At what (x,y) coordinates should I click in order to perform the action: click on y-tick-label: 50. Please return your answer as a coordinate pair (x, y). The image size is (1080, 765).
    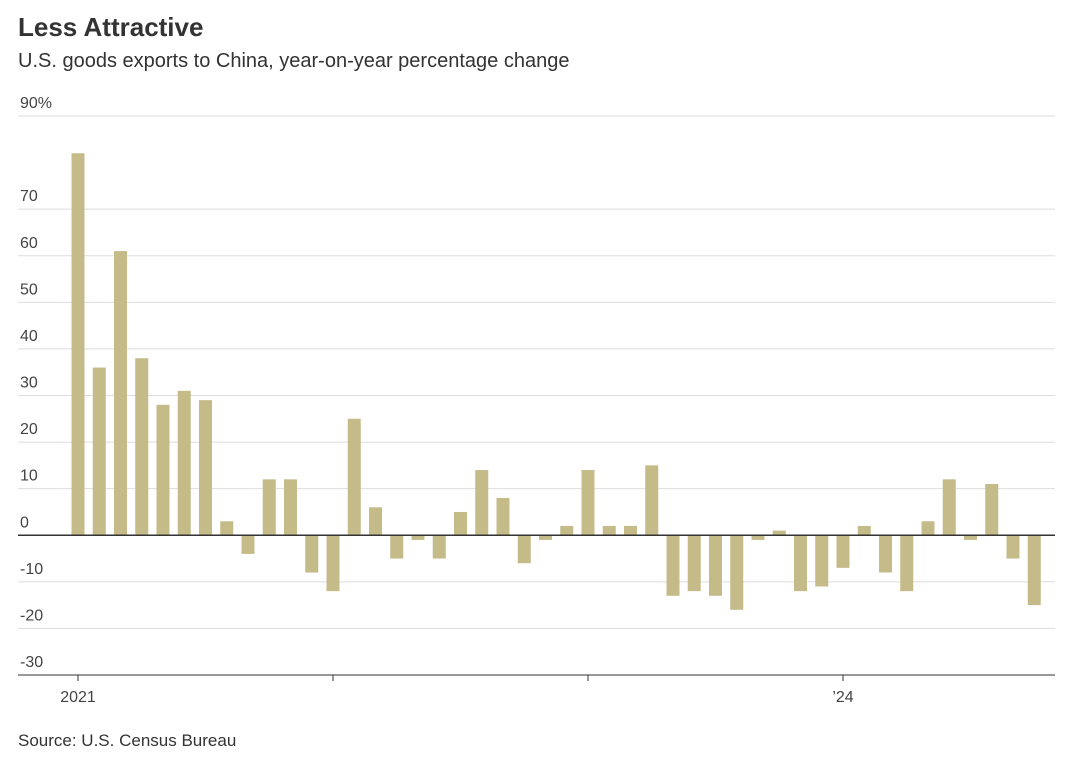
    Looking at the image, I should click on (29, 289).